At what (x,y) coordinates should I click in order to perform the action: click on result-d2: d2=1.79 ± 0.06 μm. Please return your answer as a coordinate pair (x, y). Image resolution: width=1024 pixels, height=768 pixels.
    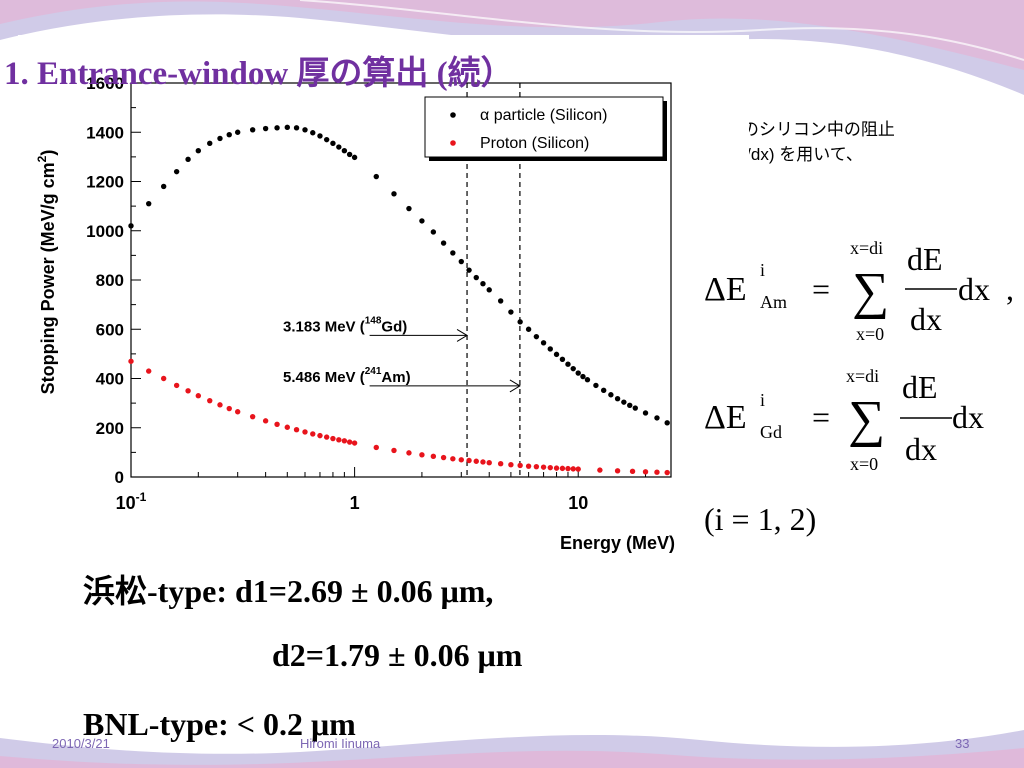
    Looking at the image, I should click on (397, 655).